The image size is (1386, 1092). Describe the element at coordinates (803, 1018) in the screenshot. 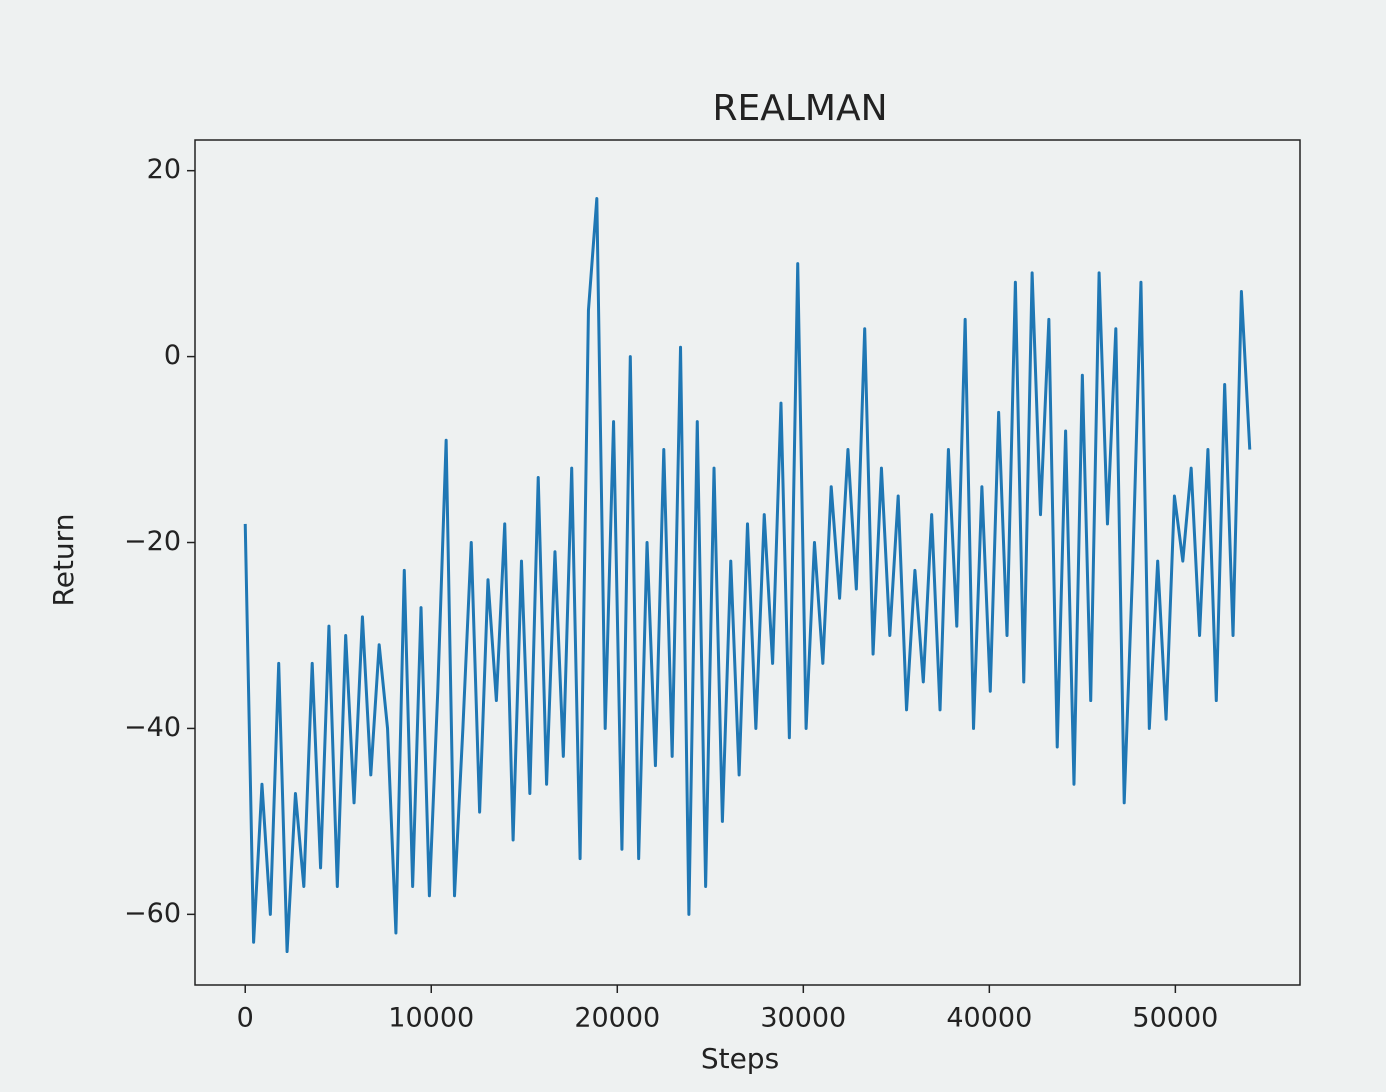

I see `x-tick-label: 30000` at that location.